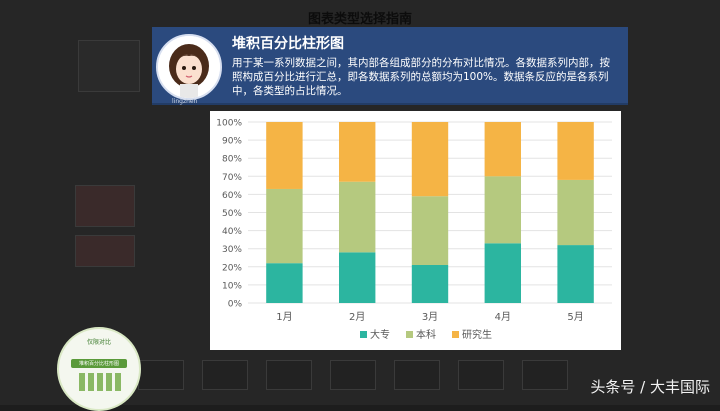 This screenshot has width=720, height=411. I want to click on watermark: 头条号 / 大丰国际, so click(650, 387).